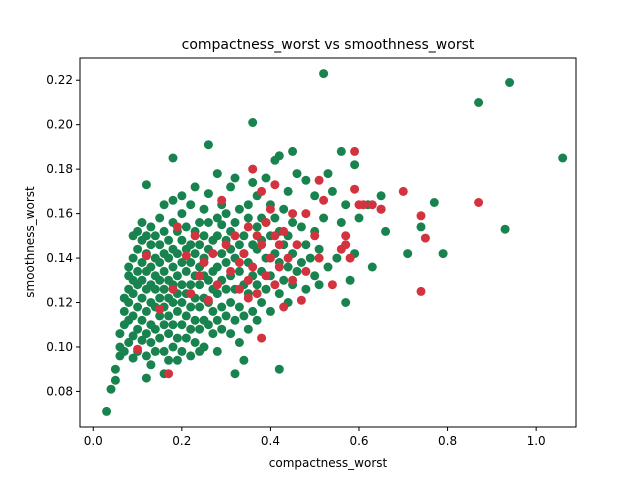  Describe the element at coordinates (358, 441) in the screenshot. I see `x-tick-label: 0.6` at that location.